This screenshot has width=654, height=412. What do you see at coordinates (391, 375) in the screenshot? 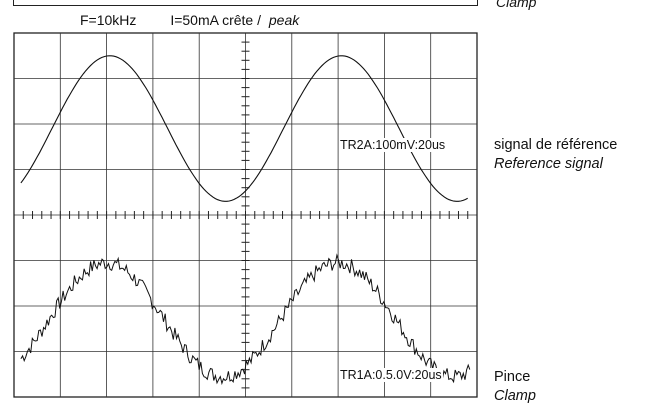
I see `clamp-trace-setting: TR1A:0.5.0V:20us` at bounding box center [391, 375].